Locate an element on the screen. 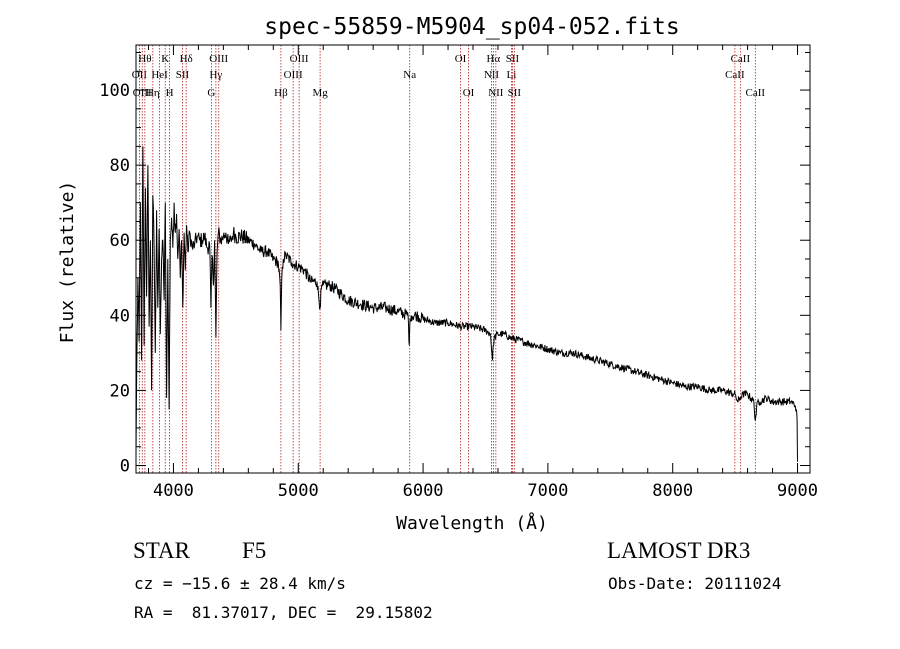 Image resolution: width=900 pixels, height=649 pixels. y-axis-label: Flux (relative) is located at coordinates (67, 262).